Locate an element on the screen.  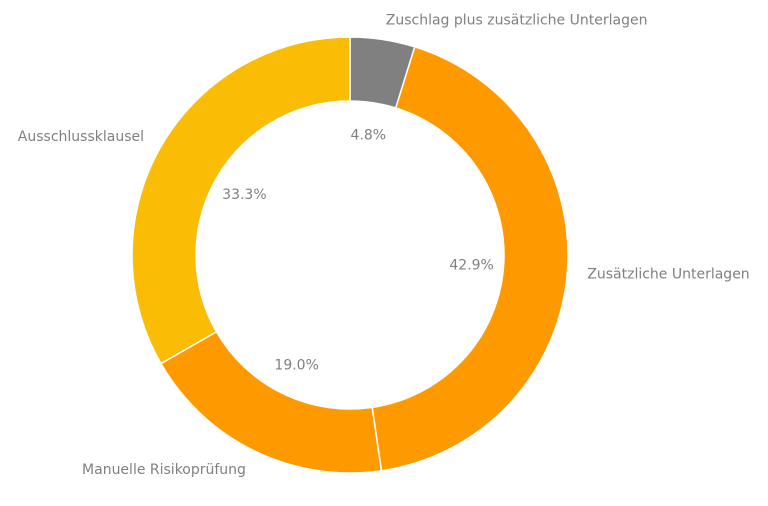
slice-percent-manuelle-risikoprufung: 19.0% is located at coordinates (296, 366).